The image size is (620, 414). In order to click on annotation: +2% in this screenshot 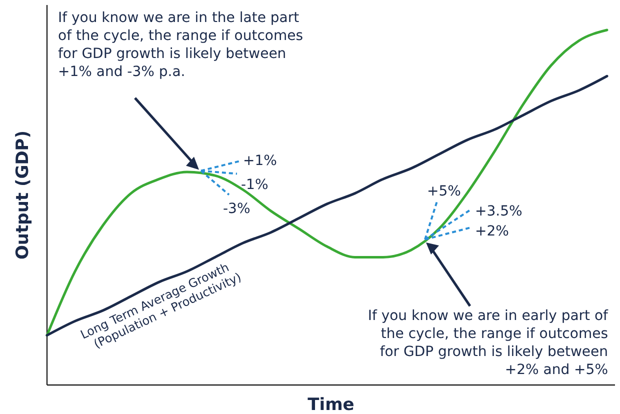, I will do `click(492, 231)`.